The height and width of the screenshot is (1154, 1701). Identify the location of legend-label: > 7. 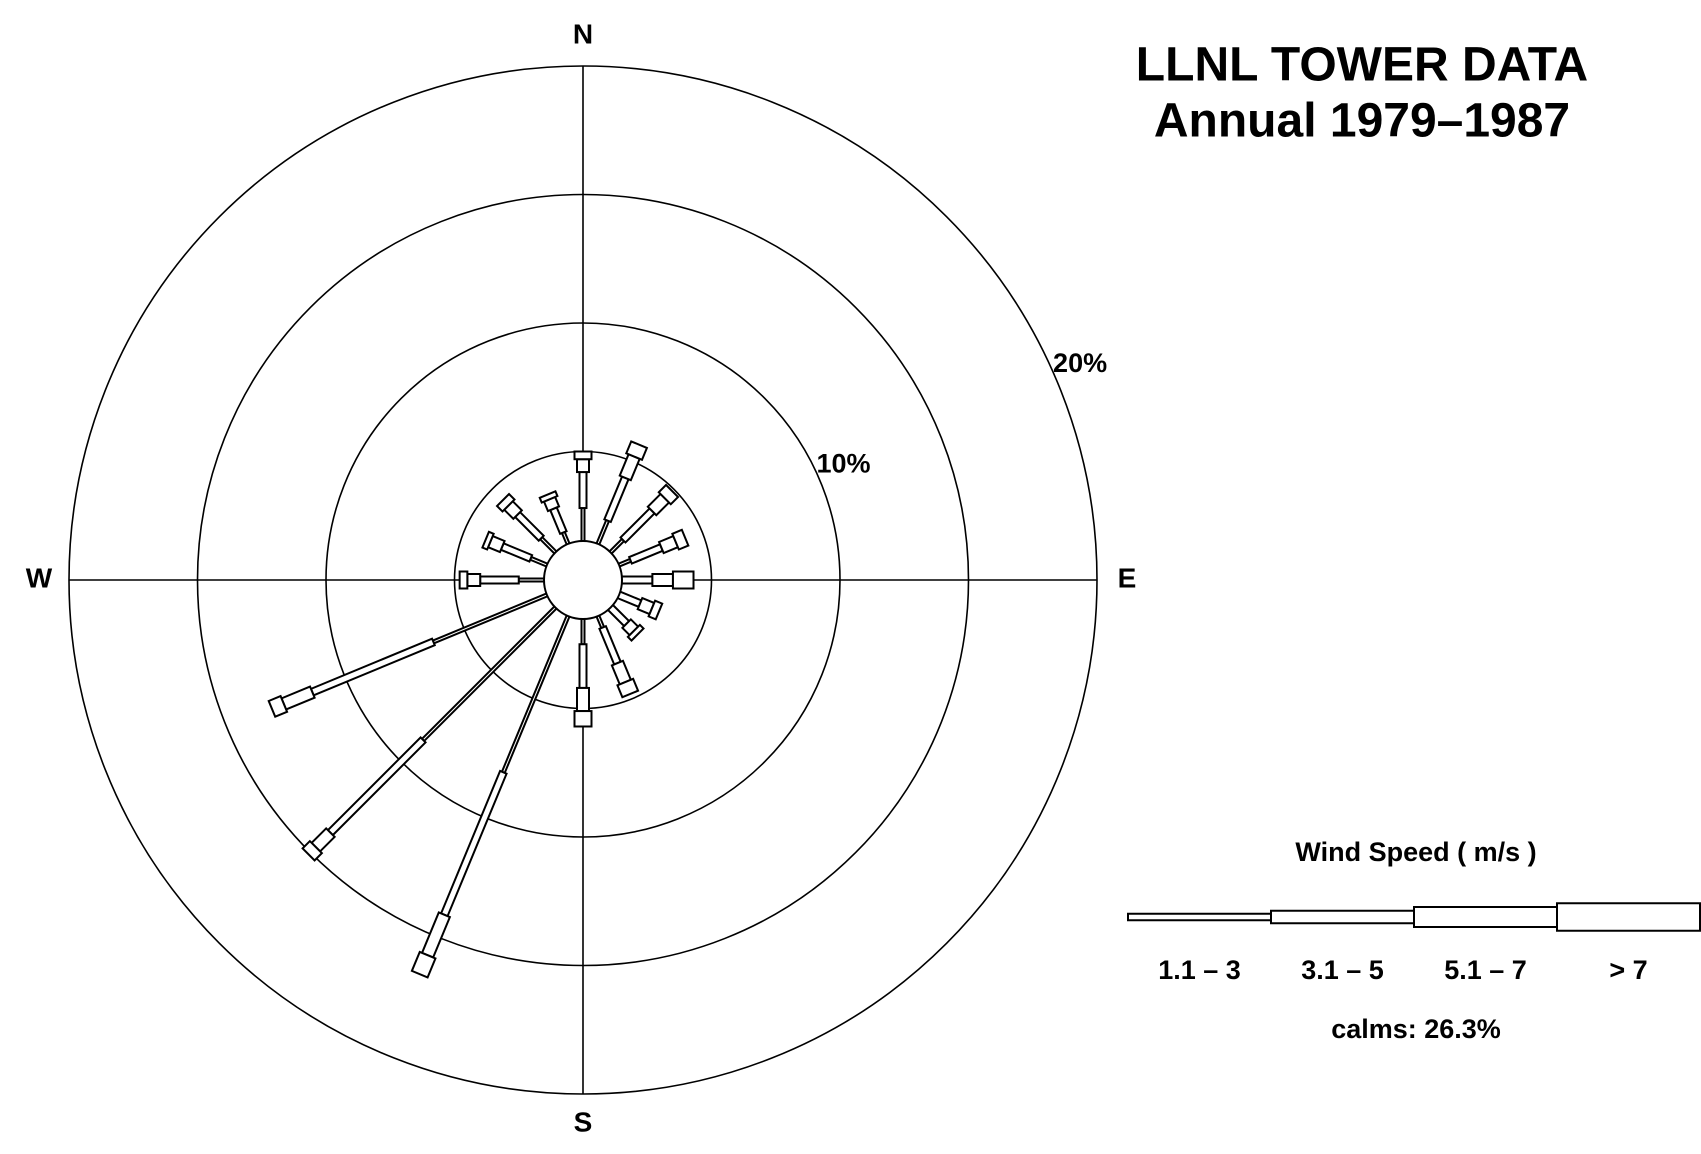
(1628, 970).